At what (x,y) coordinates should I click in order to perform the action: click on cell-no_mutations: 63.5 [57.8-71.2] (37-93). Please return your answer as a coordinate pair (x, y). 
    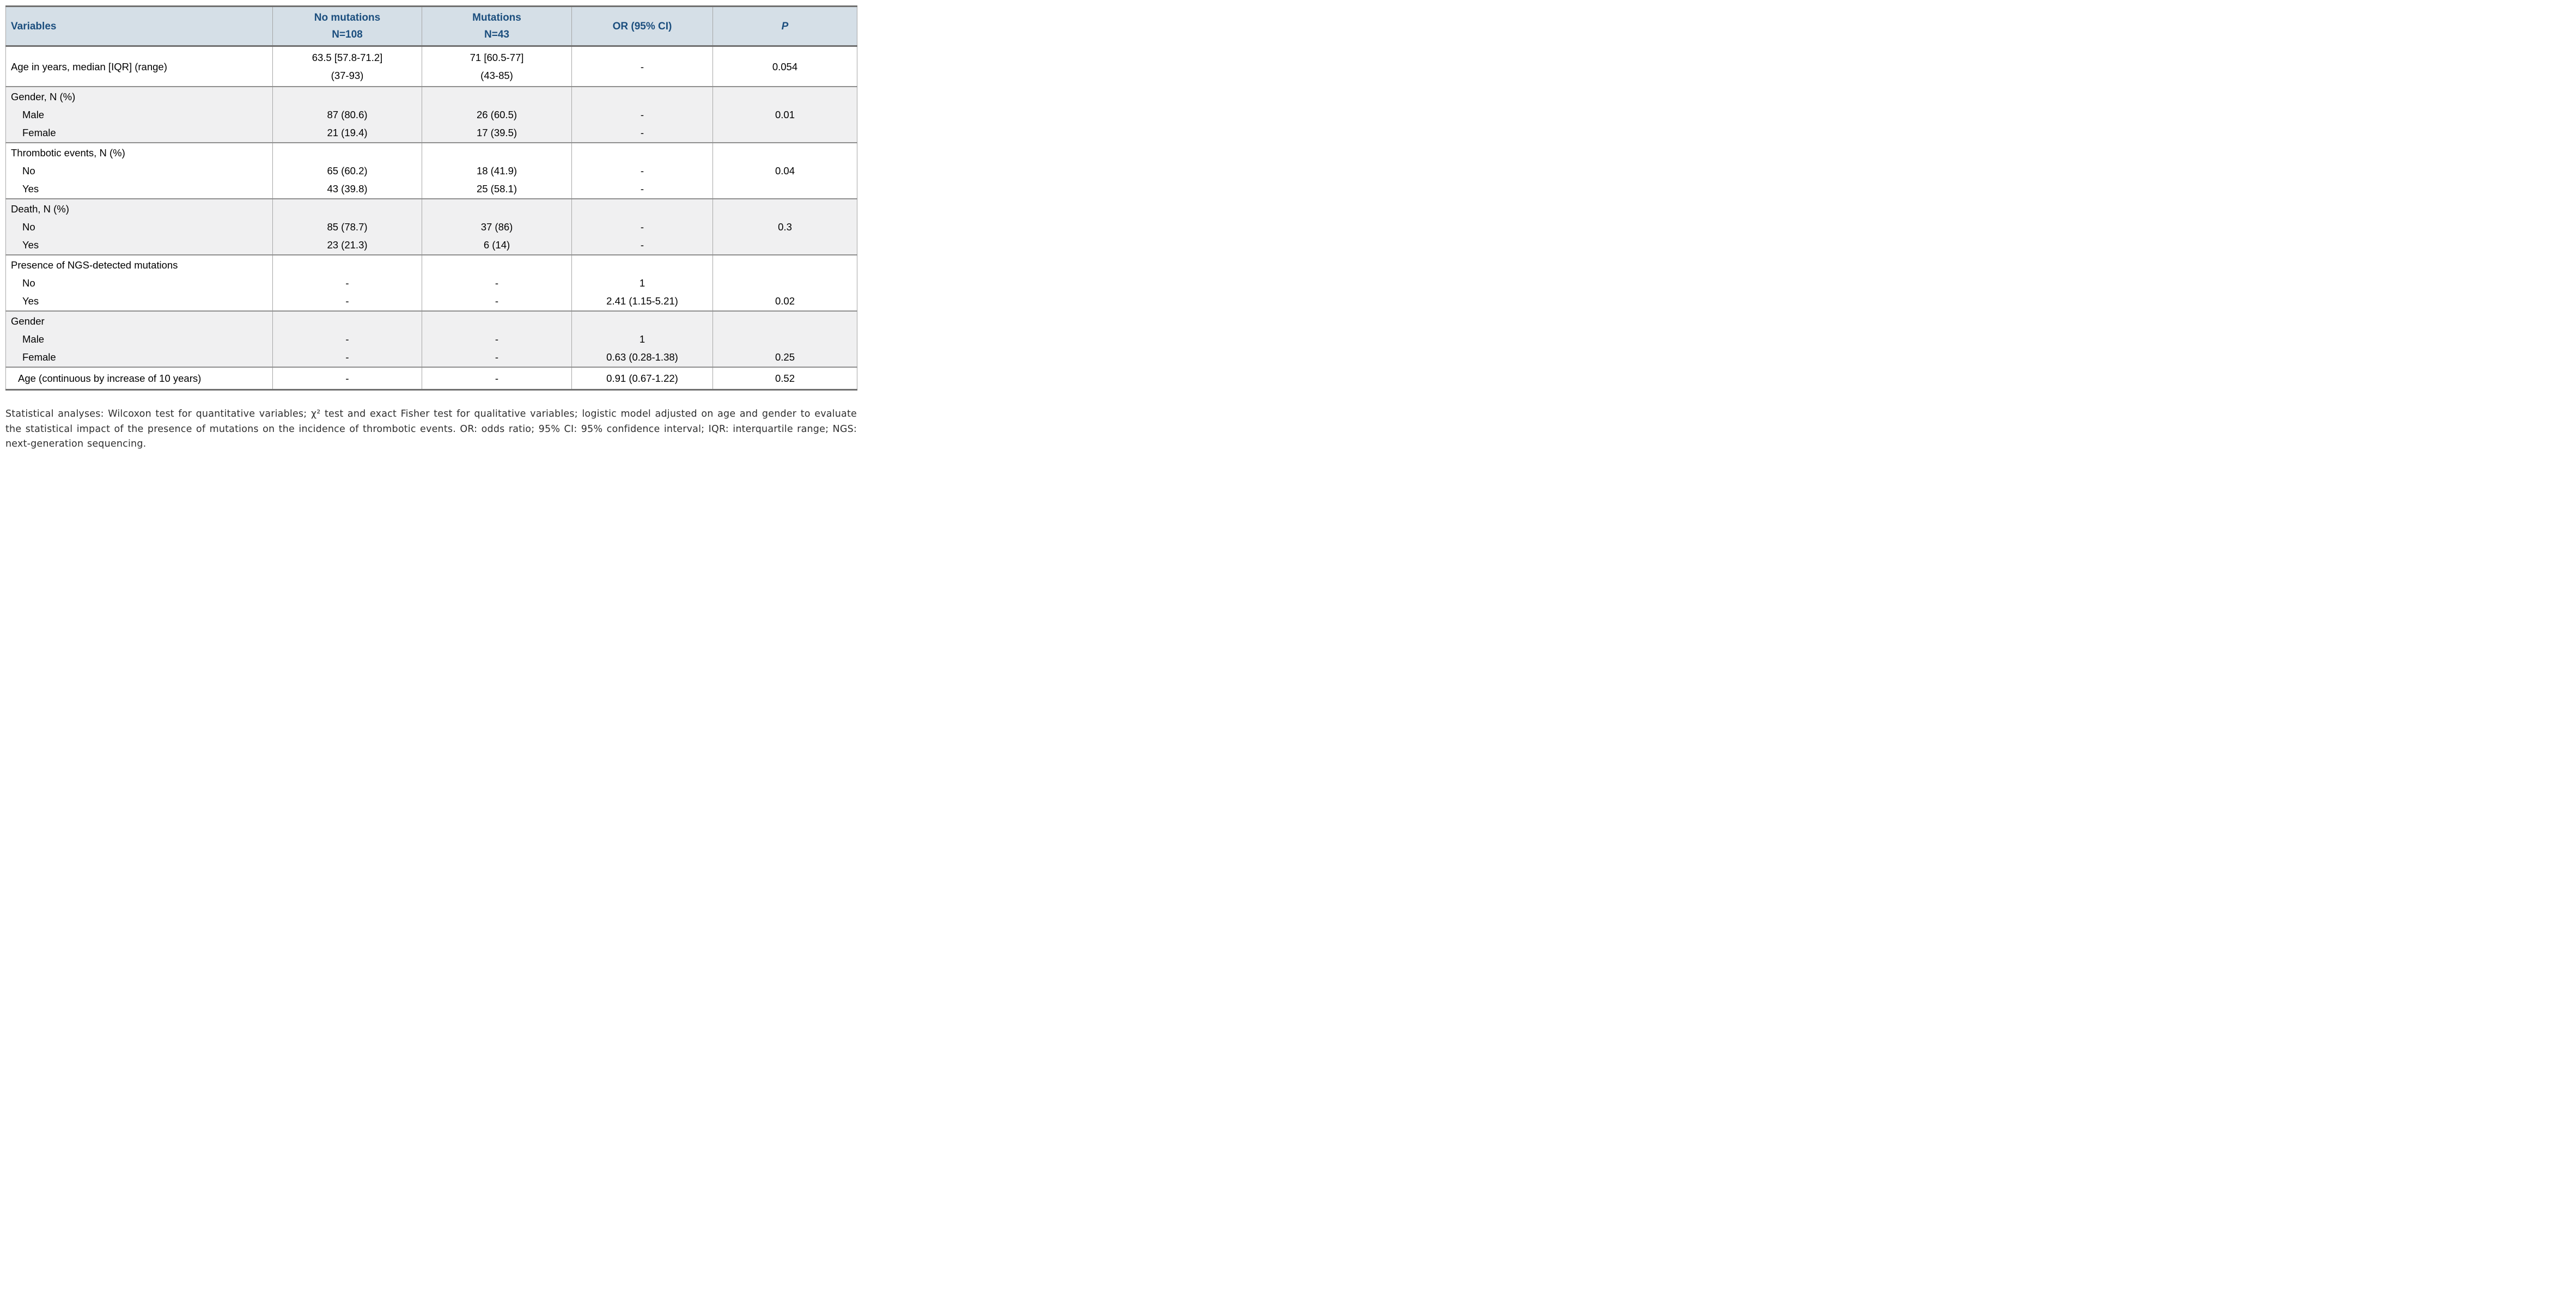
    Looking at the image, I should click on (347, 66).